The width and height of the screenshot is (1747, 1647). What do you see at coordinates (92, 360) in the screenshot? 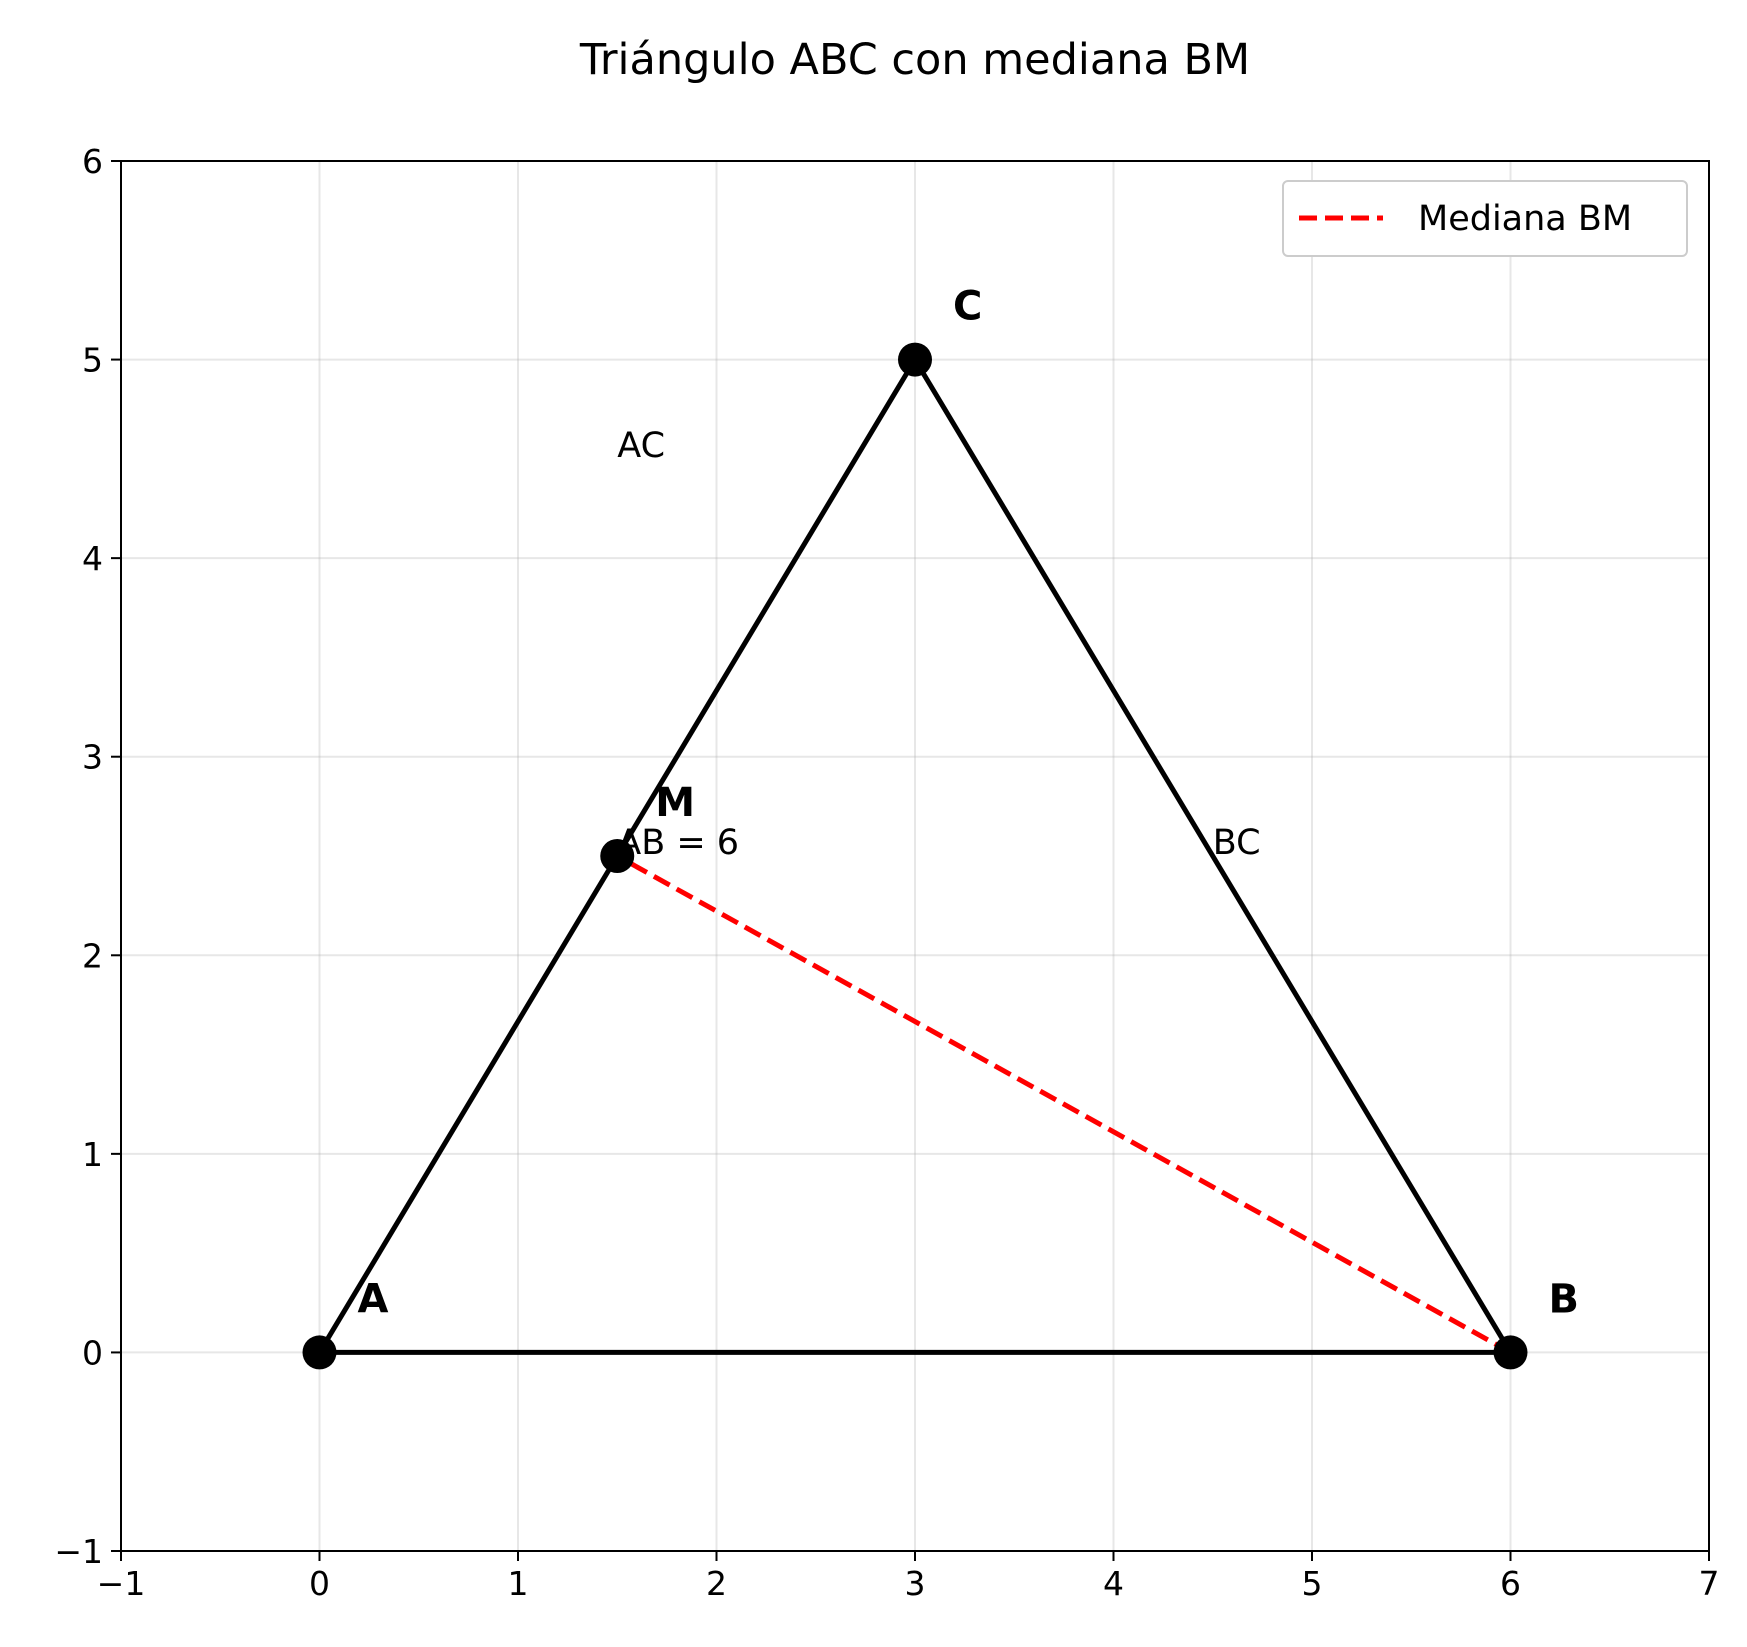
I see `y-tick-label: 5` at bounding box center [92, 360].